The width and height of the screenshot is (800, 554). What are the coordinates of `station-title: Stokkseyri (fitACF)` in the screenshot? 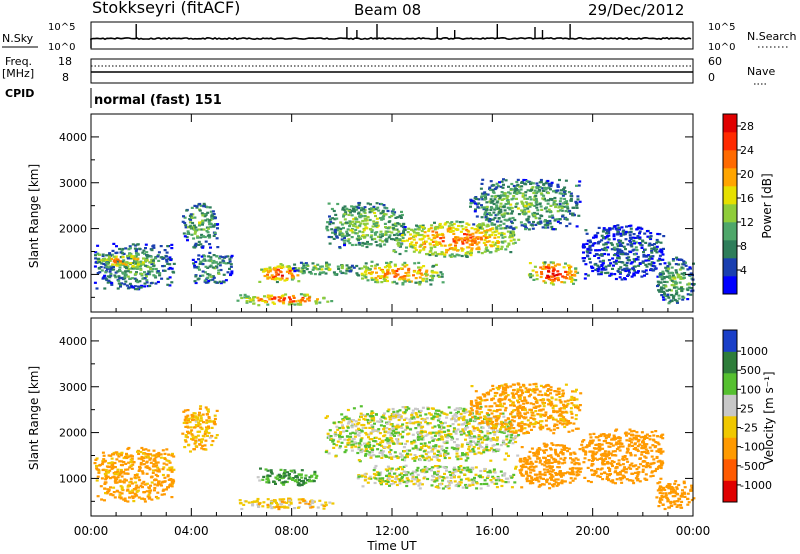 It's located at (166, 8).